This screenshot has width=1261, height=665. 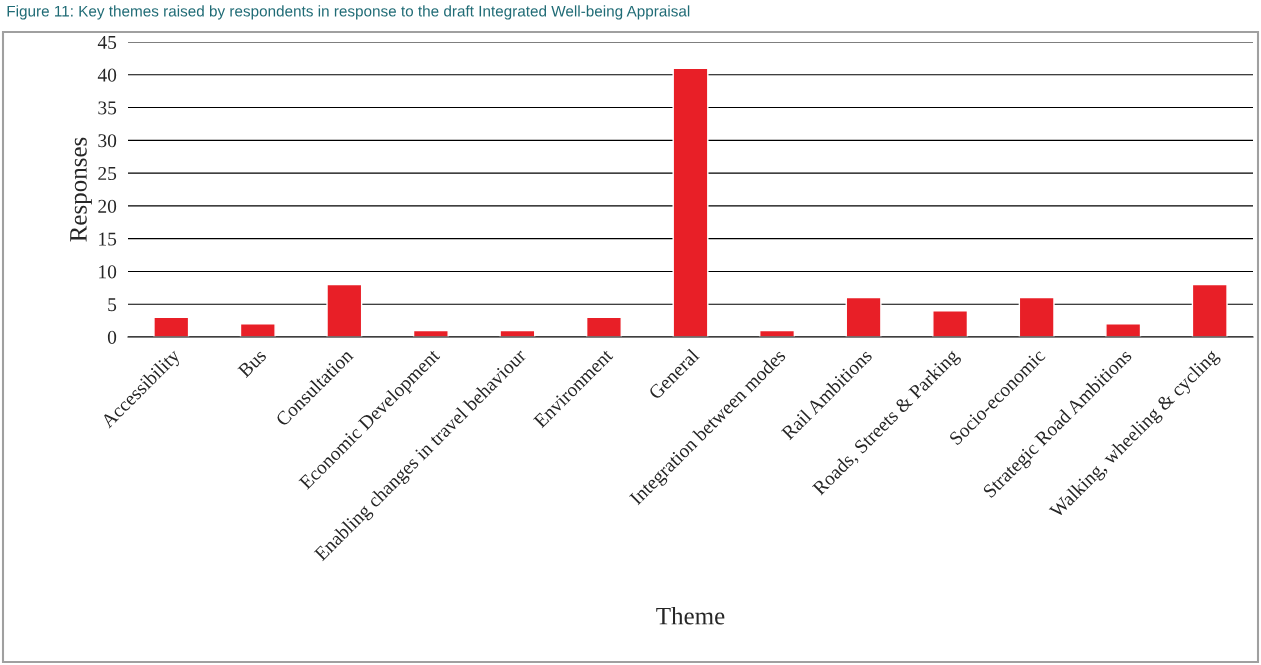 What do you see at coordinates (107, 173) in the screenshot?
I see `y-tick-label: 25` at bounding box center [107, 173].